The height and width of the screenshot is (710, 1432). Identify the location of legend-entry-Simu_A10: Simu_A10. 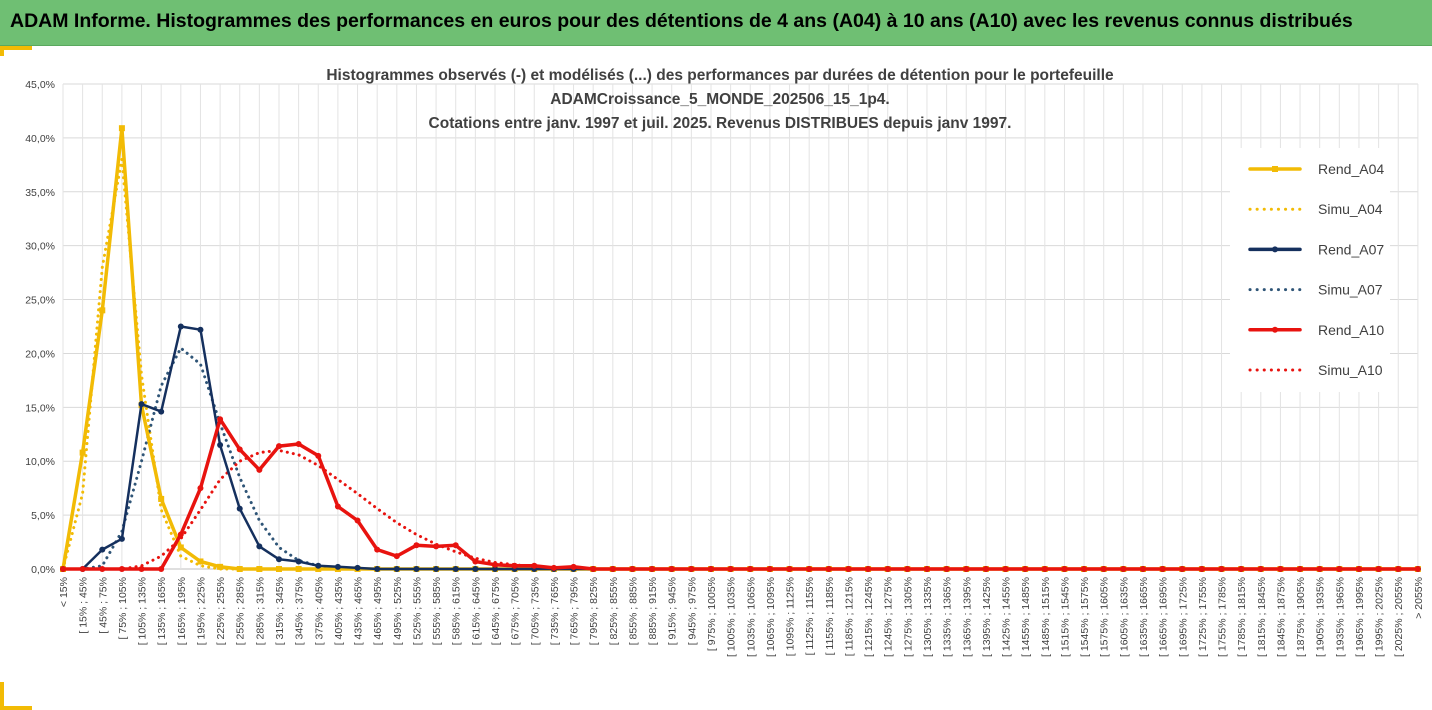
(1315, 370).